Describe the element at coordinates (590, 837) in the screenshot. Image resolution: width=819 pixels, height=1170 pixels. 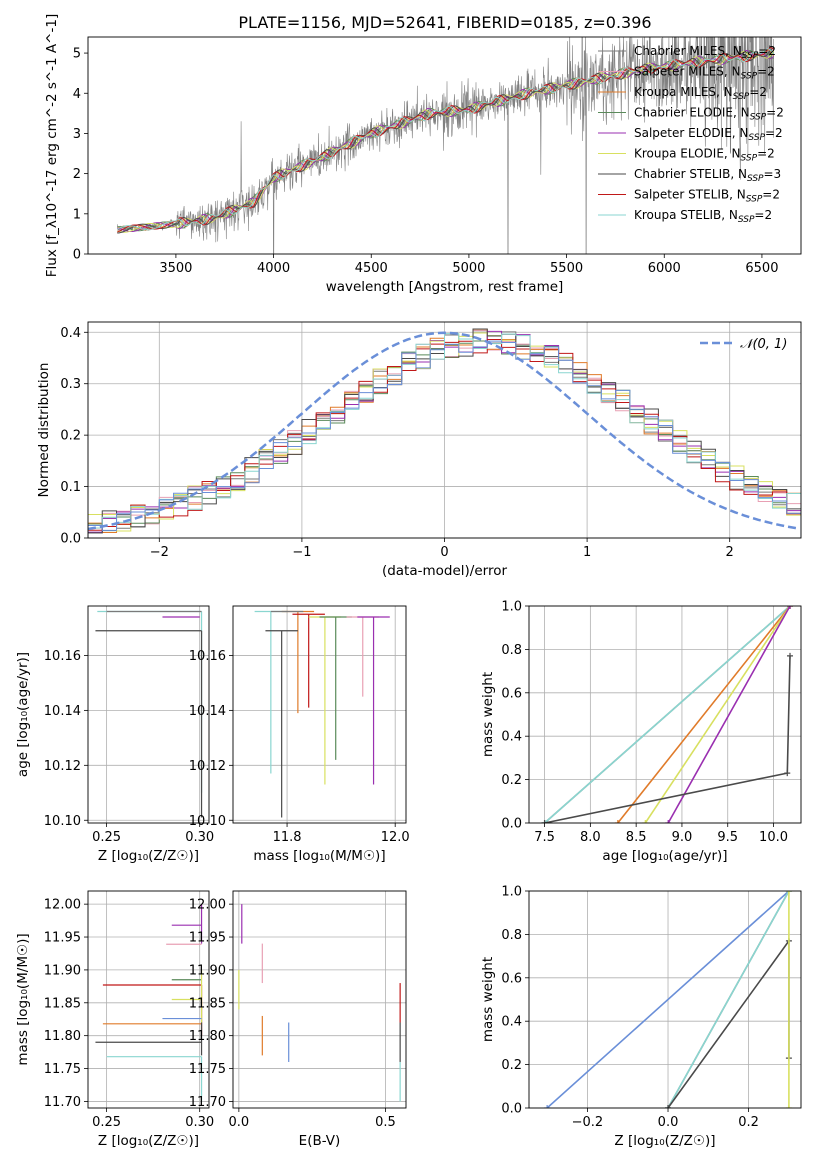
I see `x-tick-label: 8.0` at that location.